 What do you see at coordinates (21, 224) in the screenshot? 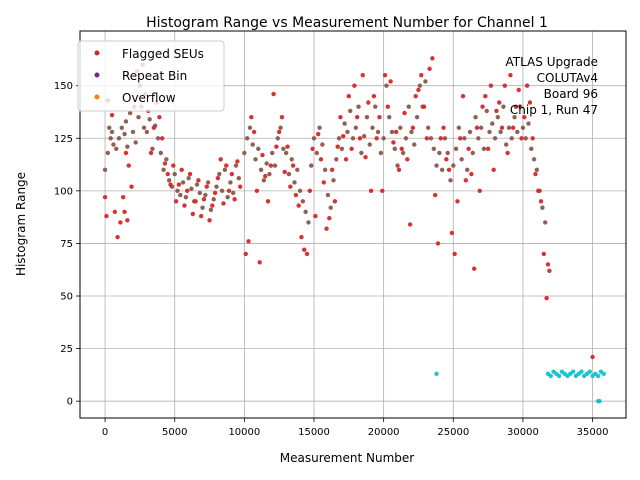
I see `y-axis-label: Histogram Range` at bounding box center [21, 224].